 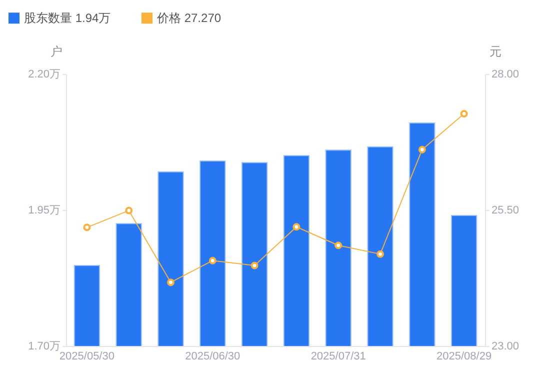 I want to click on y2-tick-label: 25.50, so click(x=506, y=210).